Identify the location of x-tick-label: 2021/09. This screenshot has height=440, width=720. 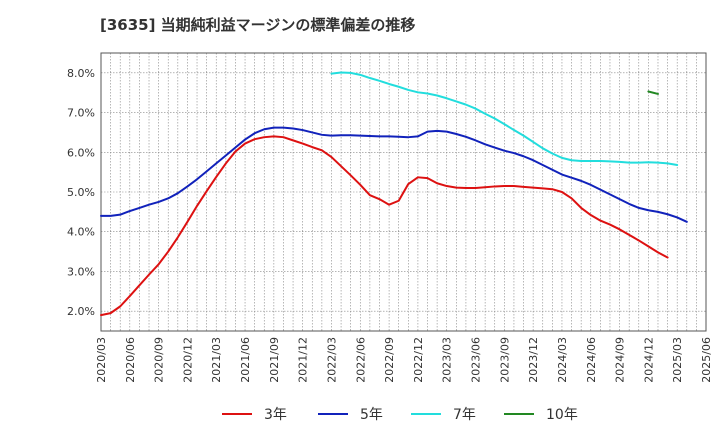
(274, 360).